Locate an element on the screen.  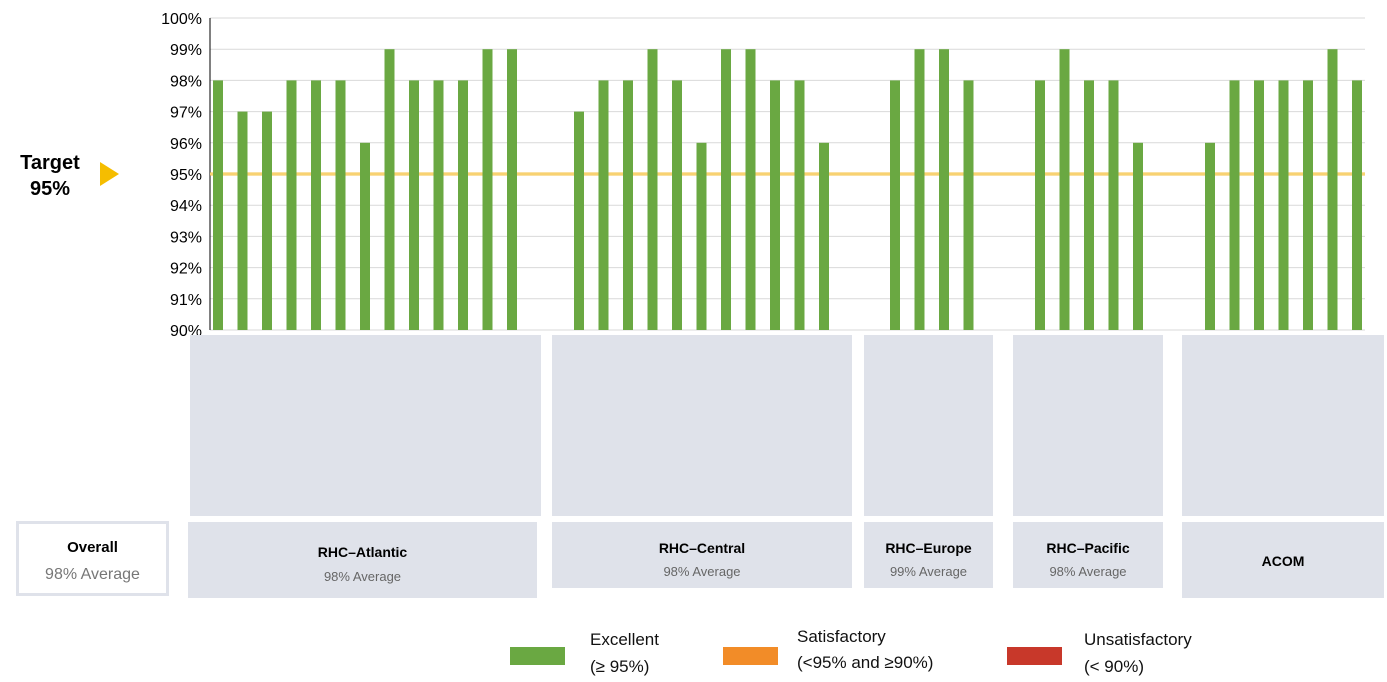
region-summary: RHC–Central 98% Average is located at coordinates (702, 555).